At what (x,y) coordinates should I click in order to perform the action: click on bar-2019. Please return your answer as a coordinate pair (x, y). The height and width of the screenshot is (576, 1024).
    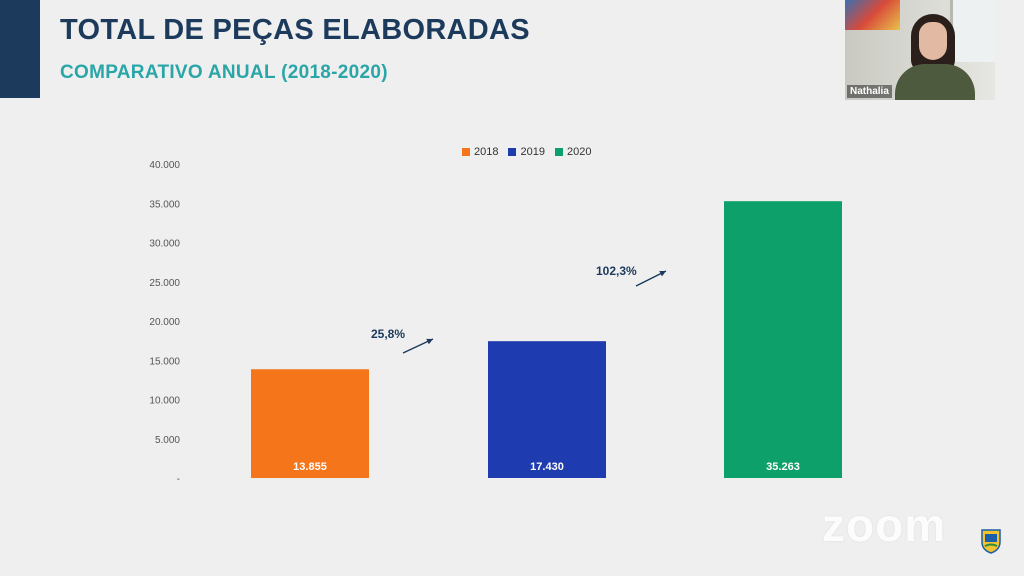
    Looking at the image, I should click on (547, 409).